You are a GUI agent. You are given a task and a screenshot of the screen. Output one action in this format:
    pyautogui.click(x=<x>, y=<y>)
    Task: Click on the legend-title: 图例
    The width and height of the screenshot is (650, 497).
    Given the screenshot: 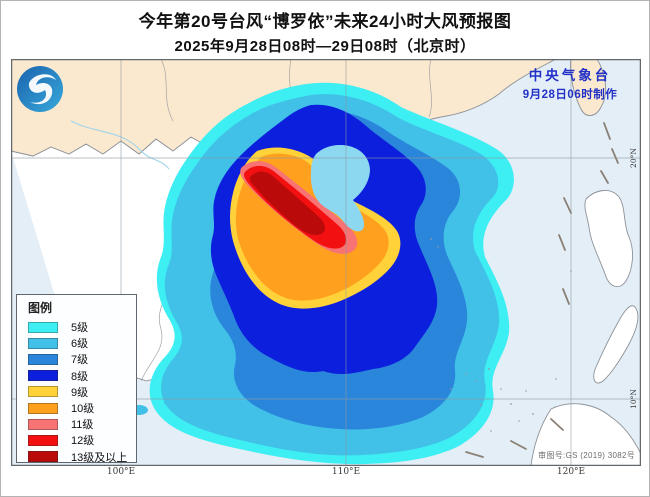 What is the action you would take?
    pyautogui.click(x=40, y=308)
    